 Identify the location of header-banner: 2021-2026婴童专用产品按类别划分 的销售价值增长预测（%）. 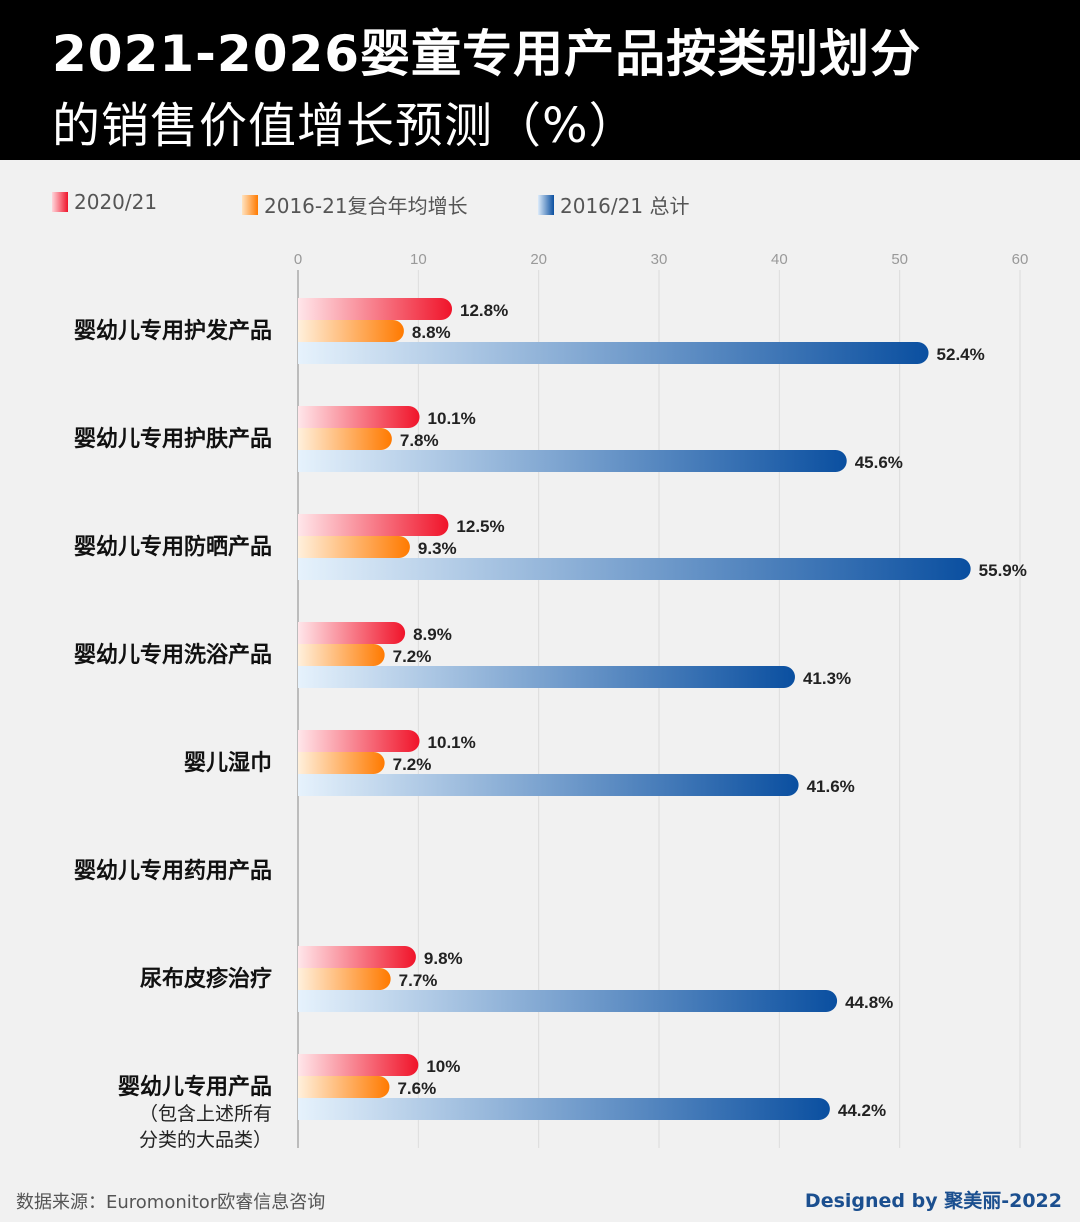
(540, 80).